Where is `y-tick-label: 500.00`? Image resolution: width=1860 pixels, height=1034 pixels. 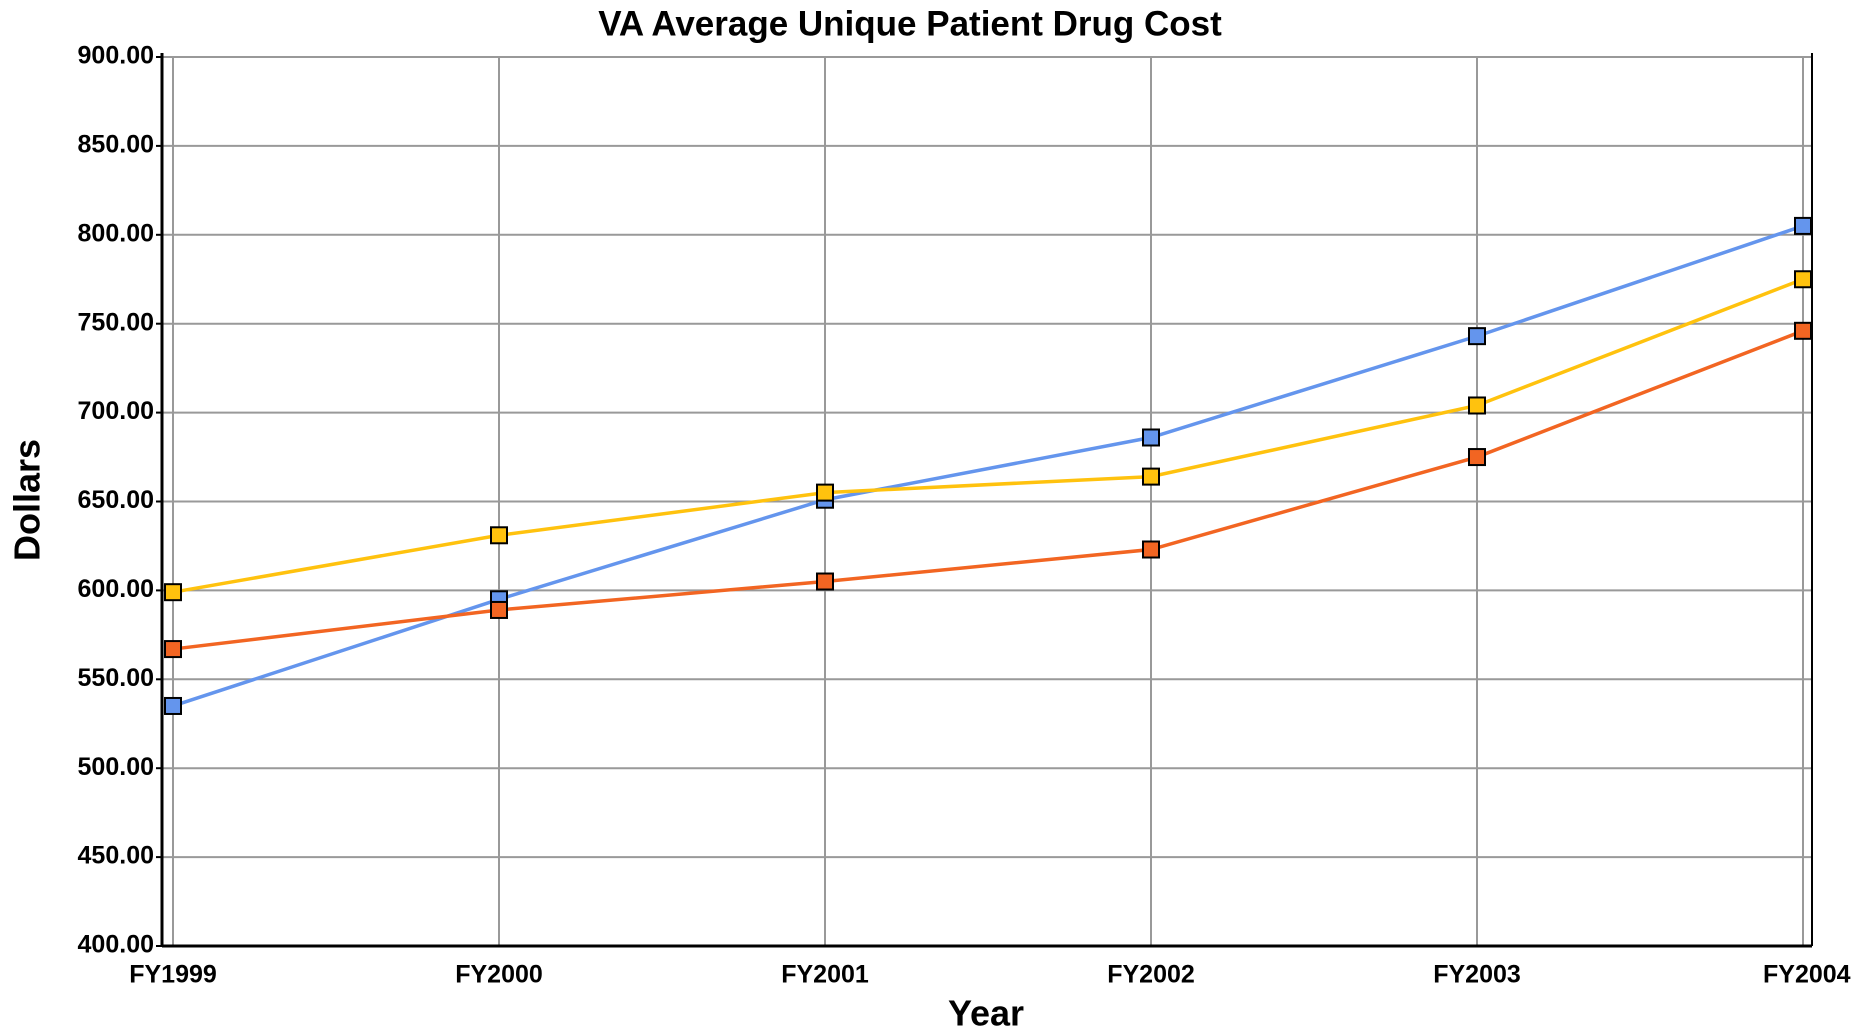
y-tick-label: 500.00 is located at coordinates (116, 767).